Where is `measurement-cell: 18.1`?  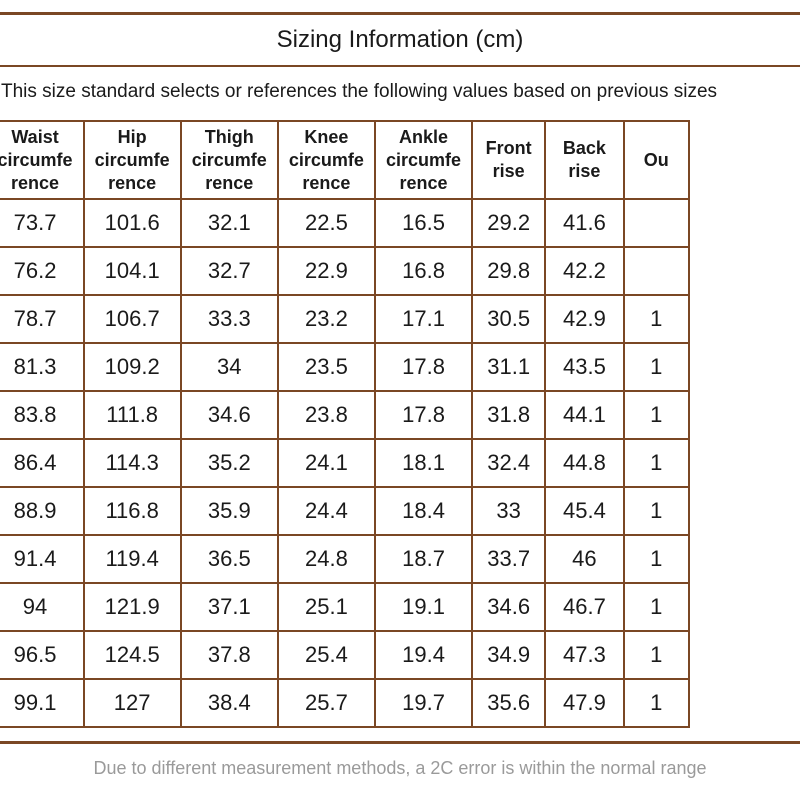 measurement-cell: 18.1 is located at coordinates (423, 463).